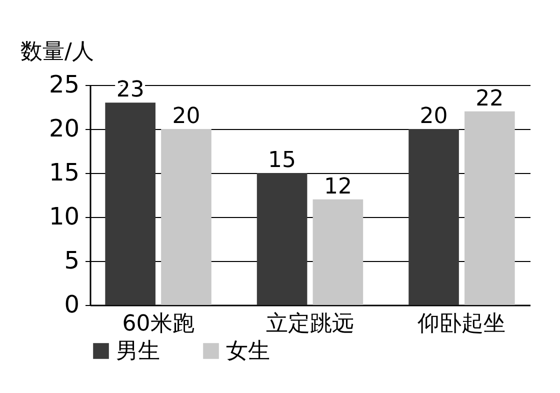 The height and width of the screenshot is (393, 560). I want to click on data-label: 22, so click(490, 99).